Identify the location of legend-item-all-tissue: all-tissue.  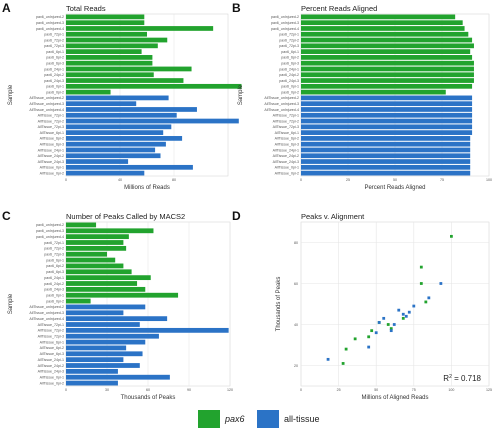
(288, 419).